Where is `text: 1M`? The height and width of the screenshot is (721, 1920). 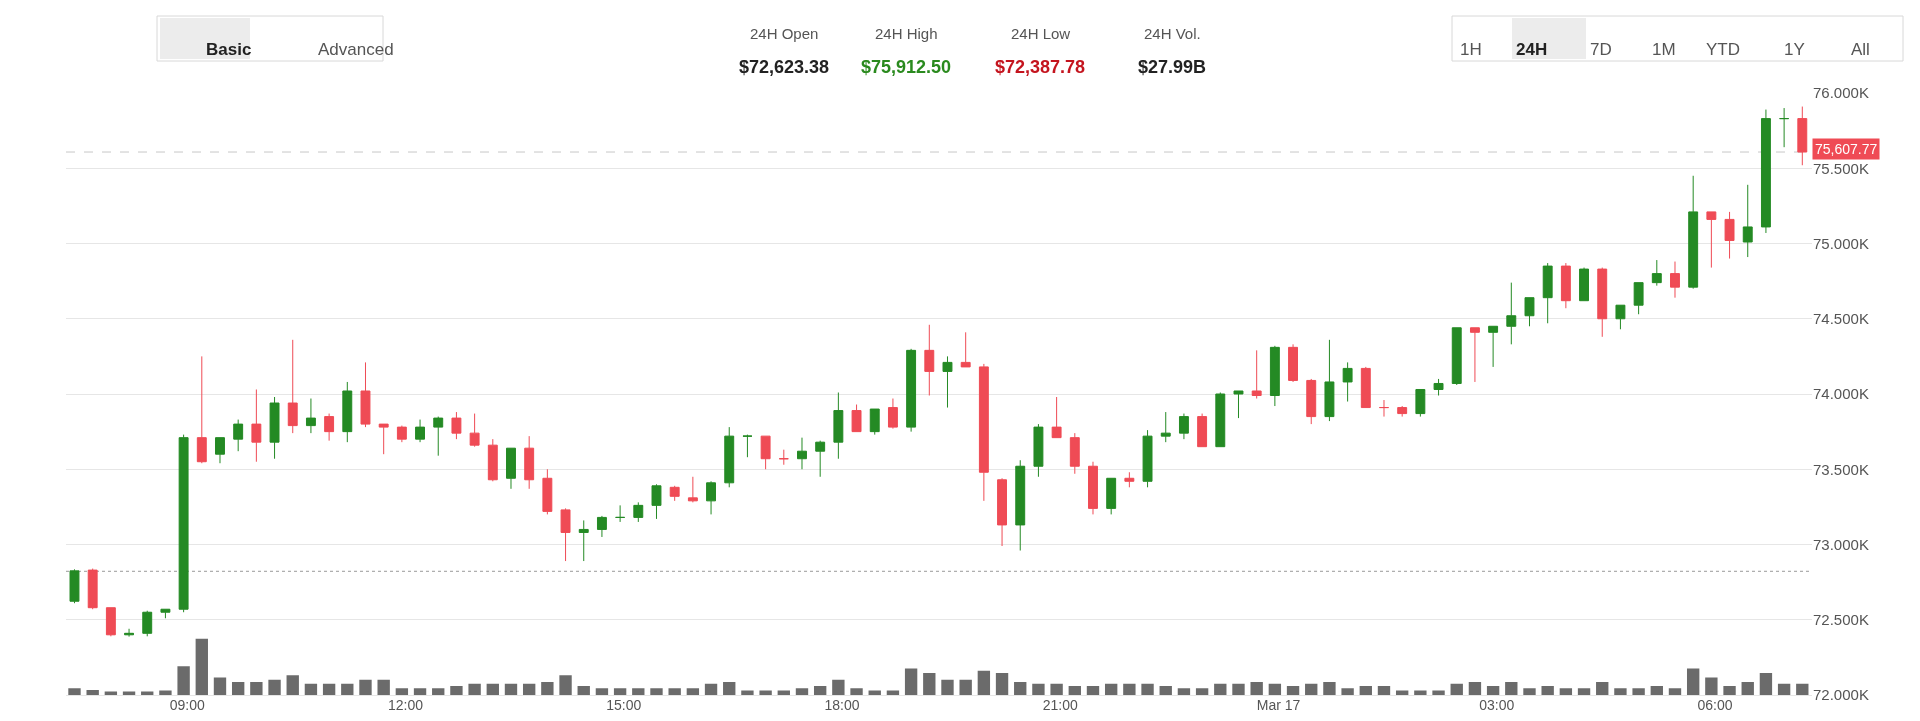 text: 1M is located at coordinates (1664, 49).